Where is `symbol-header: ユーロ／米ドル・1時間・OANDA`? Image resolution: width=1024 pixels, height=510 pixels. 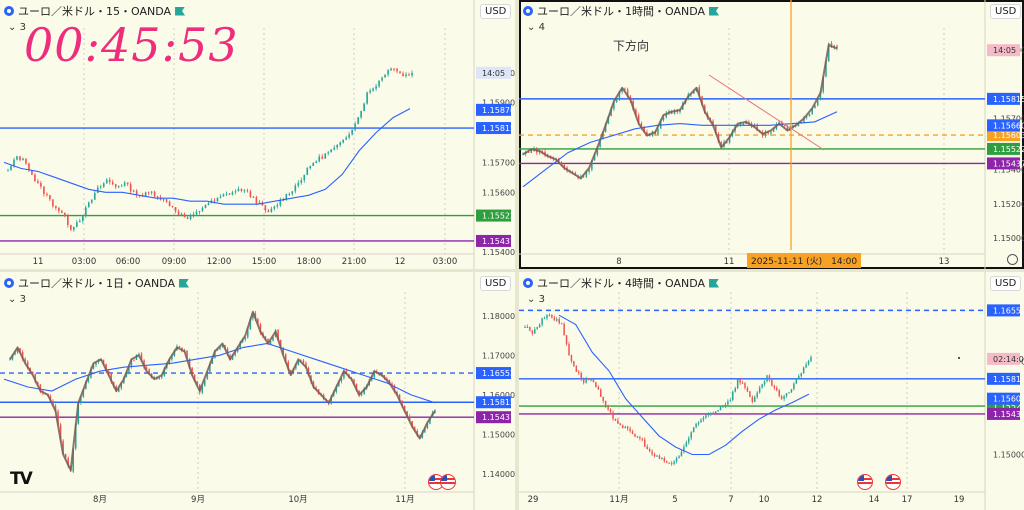 symbol-header: ユーロ／米ドル・1時間・OANDA is located at coordinates (621, 11).